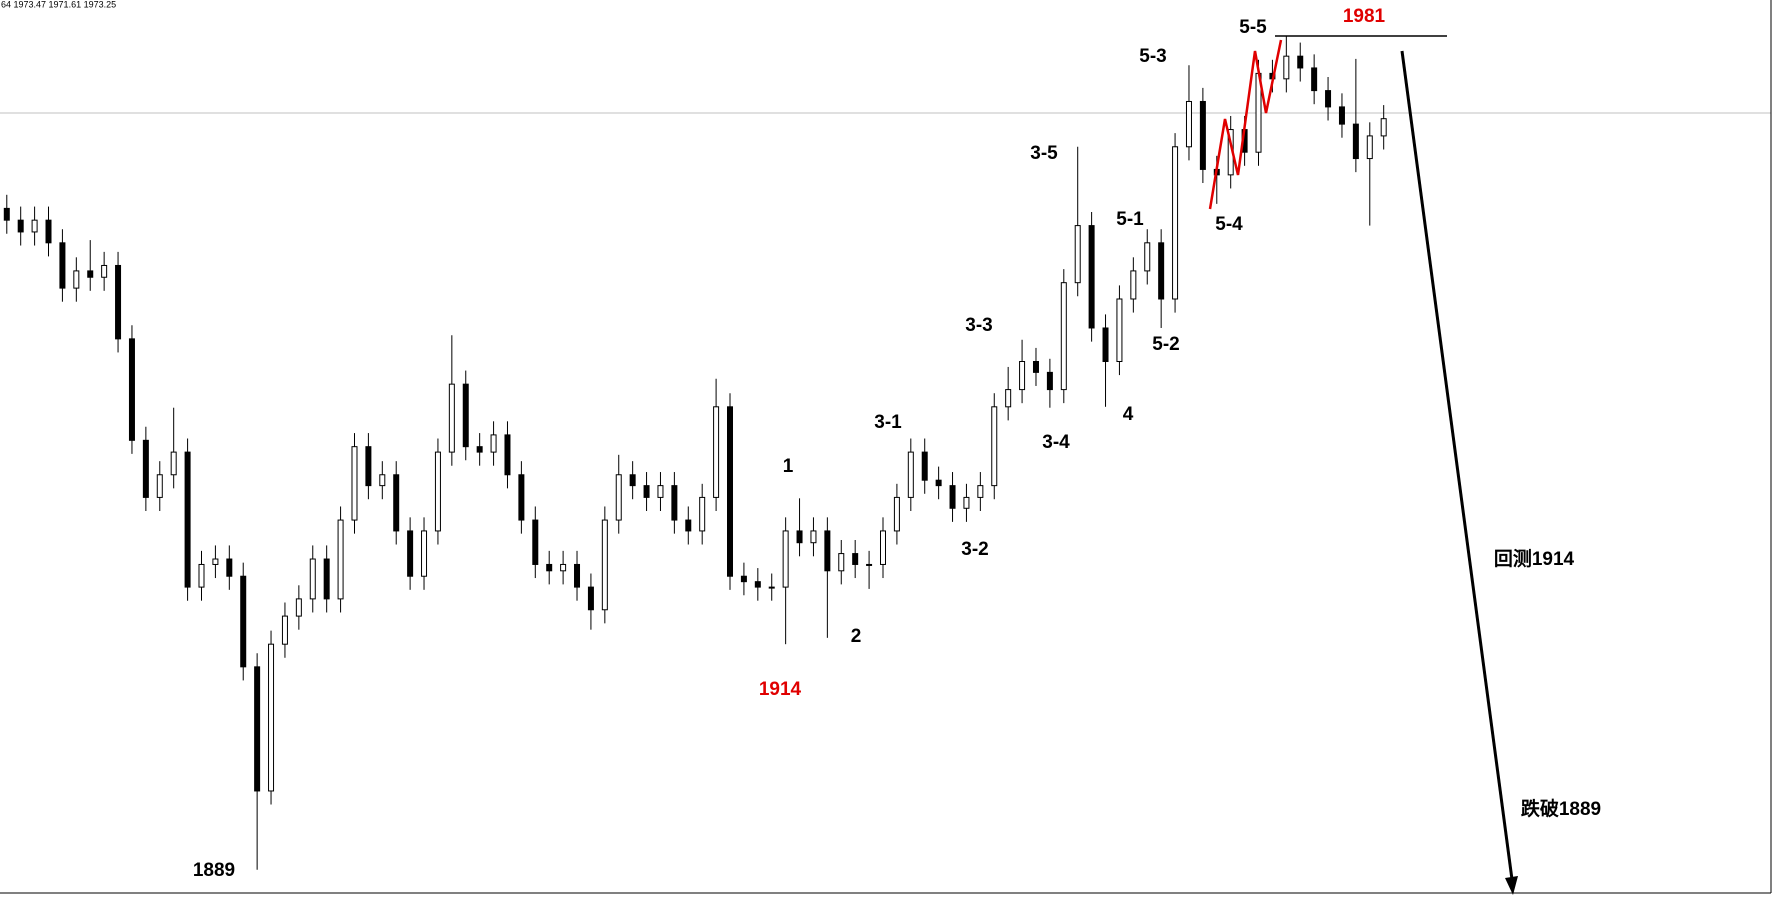 The height and width of the screenshot is (901, 1773). Describe the element at coordinates (888, 422) in the screenshot. I see `wave-label: 3-1` at that location.